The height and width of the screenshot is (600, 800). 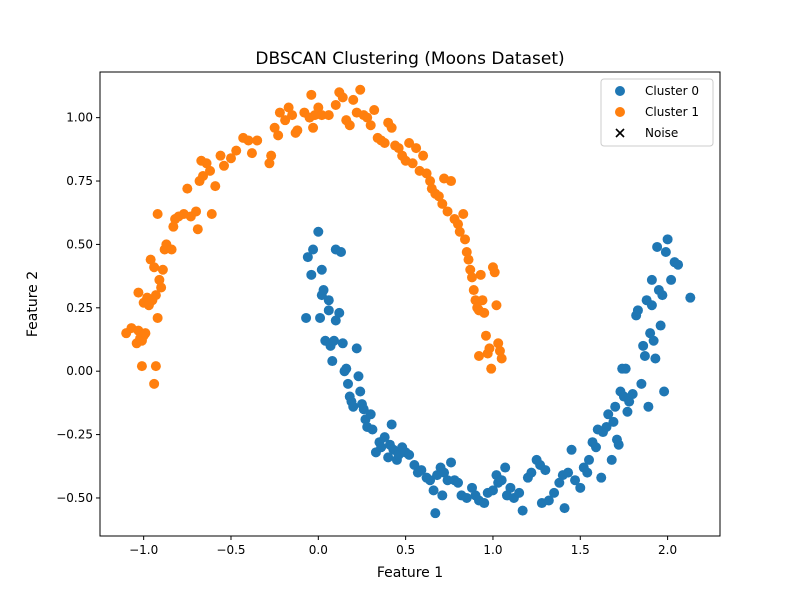 What do you see at coordinates (143, 550) in the screenshot?
I see `x-tick-label-0: −1.0` at bounding box center [143, 550].